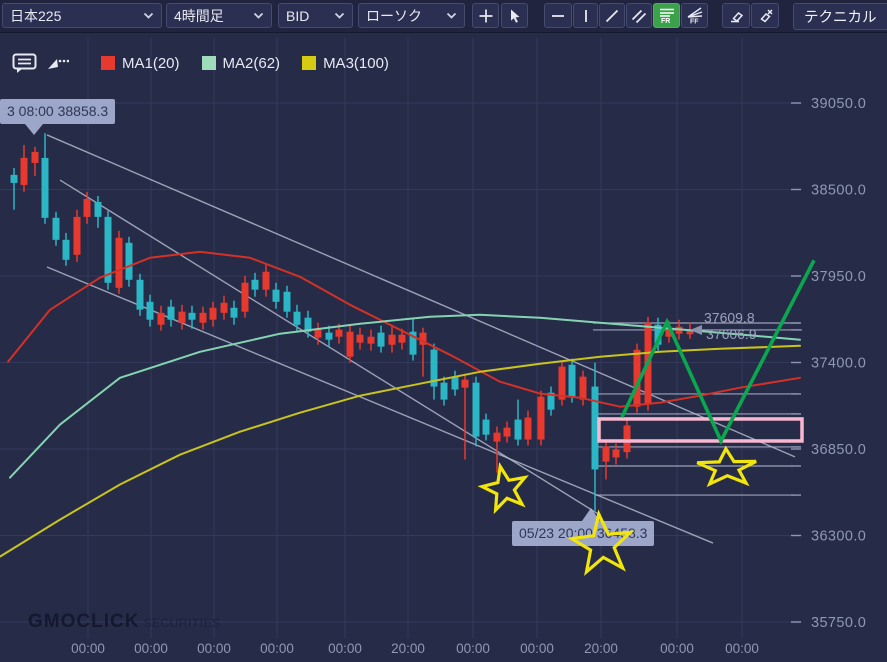  What do you see at coordinates (34, 129) in the screenshot?
I see `tooltip-pointer-down` at bounding box center [34, 129].